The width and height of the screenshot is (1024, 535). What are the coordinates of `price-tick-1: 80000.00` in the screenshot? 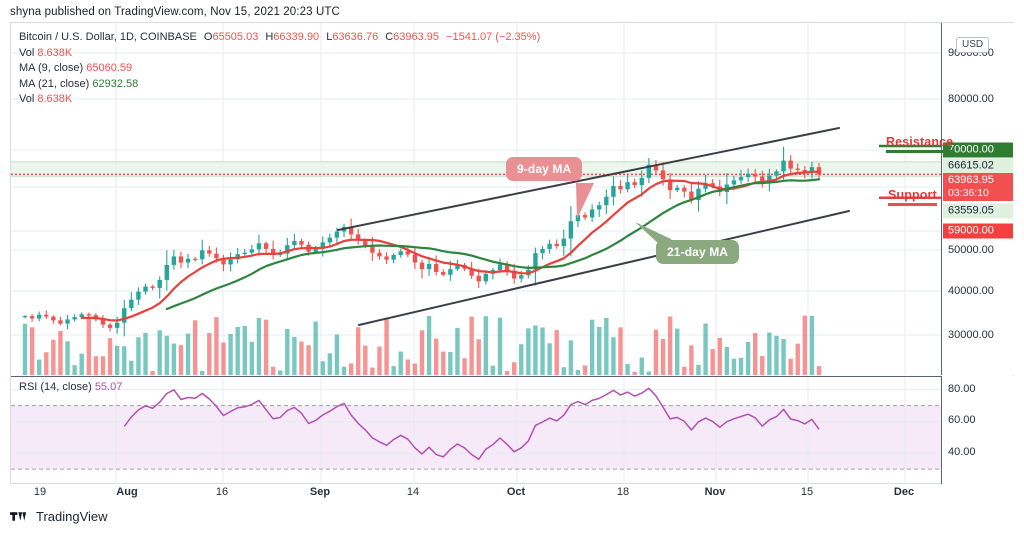 It's located at (971, 99).